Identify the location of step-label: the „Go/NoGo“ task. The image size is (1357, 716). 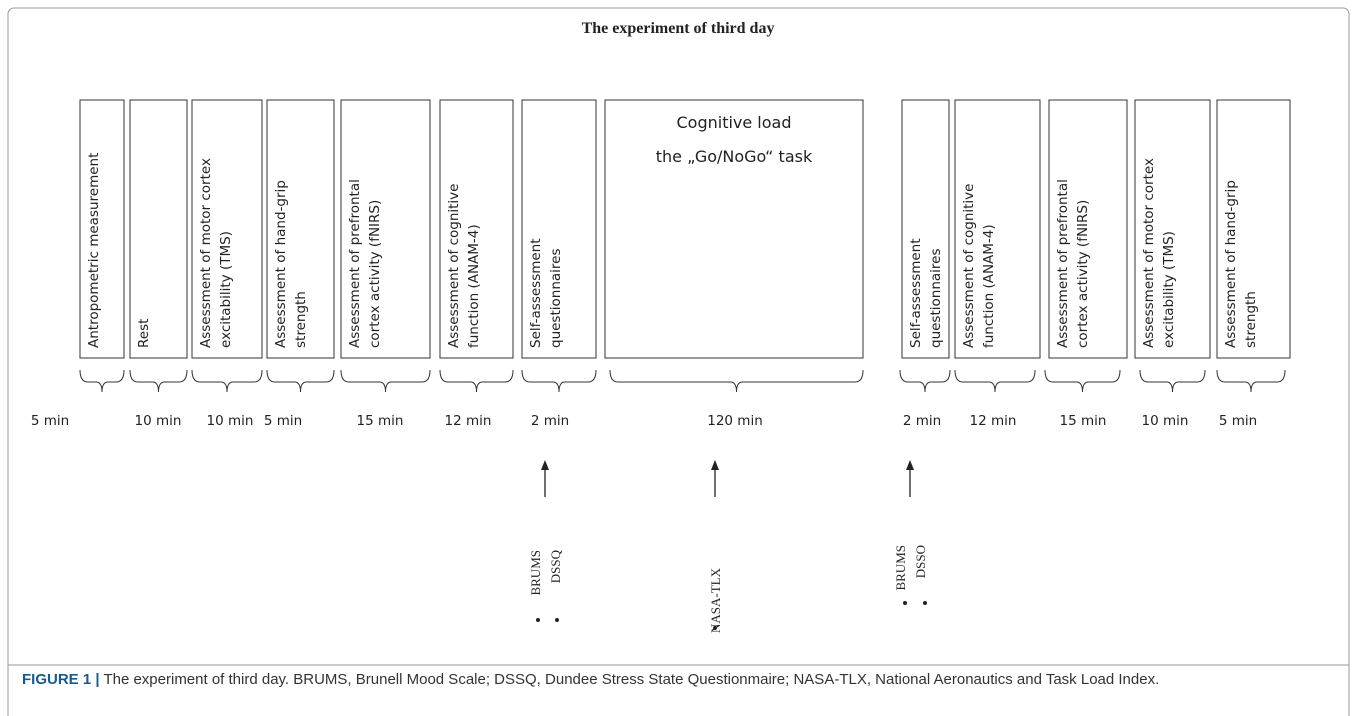
(734, 156).